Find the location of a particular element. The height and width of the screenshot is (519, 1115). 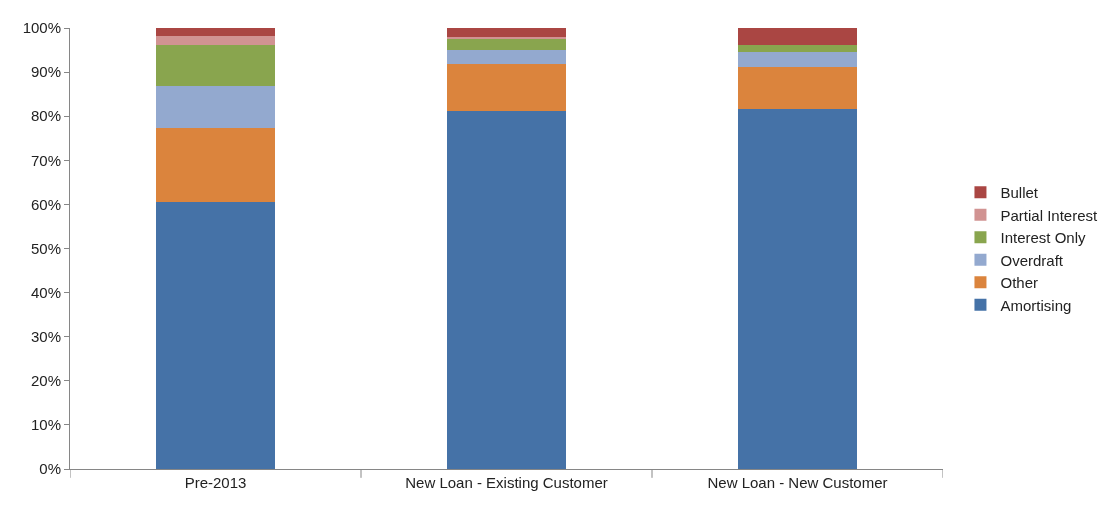

y-tick-label: 20% is located at coordinates (45, 381).